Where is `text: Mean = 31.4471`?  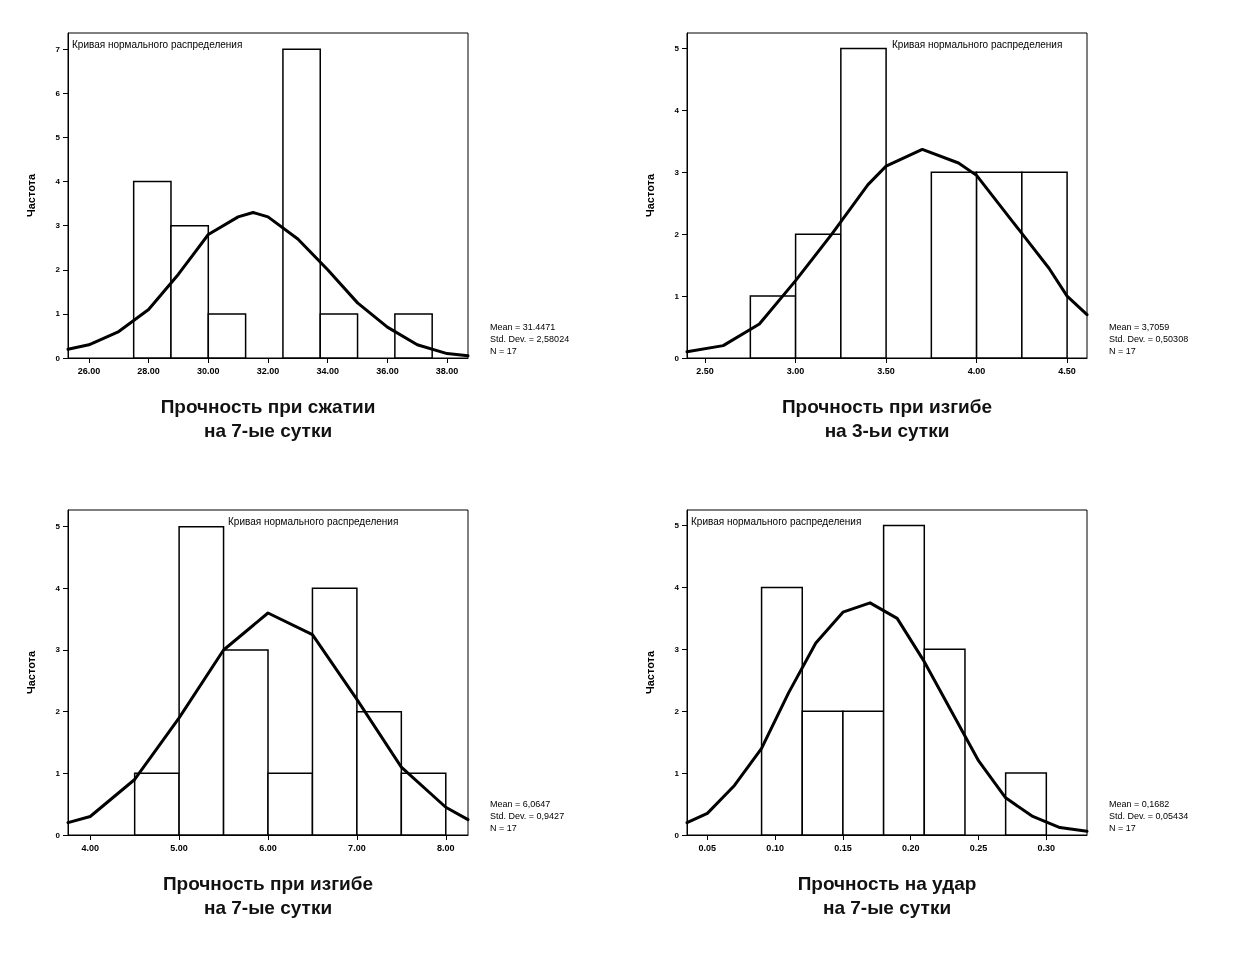
text: Mean = 31.4471 is located at coordinates (523, 326).